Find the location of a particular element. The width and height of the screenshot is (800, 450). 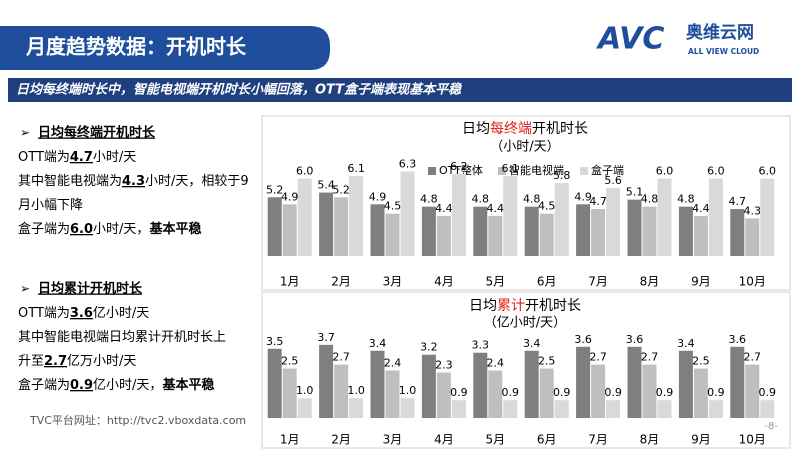

text-segment: 升至 is located at coordinates (31, 361).